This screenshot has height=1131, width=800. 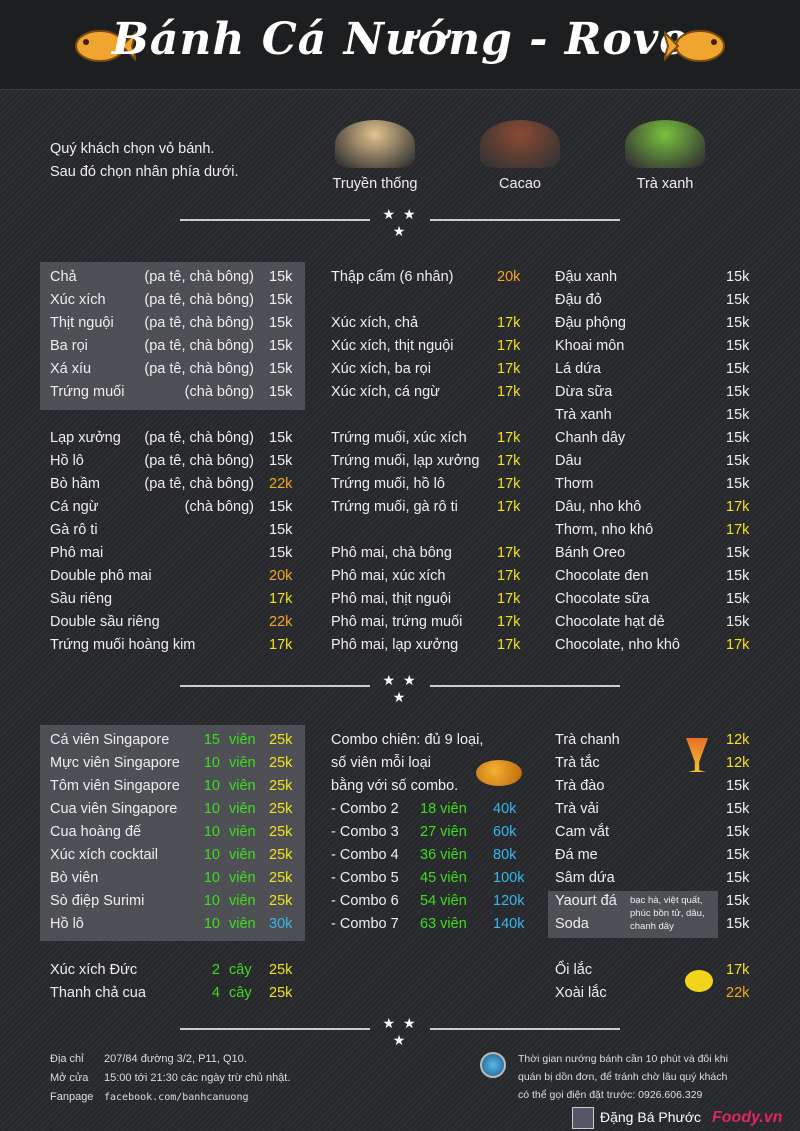 I want to click on combo-price: 120k, so click(x=509, y=901).